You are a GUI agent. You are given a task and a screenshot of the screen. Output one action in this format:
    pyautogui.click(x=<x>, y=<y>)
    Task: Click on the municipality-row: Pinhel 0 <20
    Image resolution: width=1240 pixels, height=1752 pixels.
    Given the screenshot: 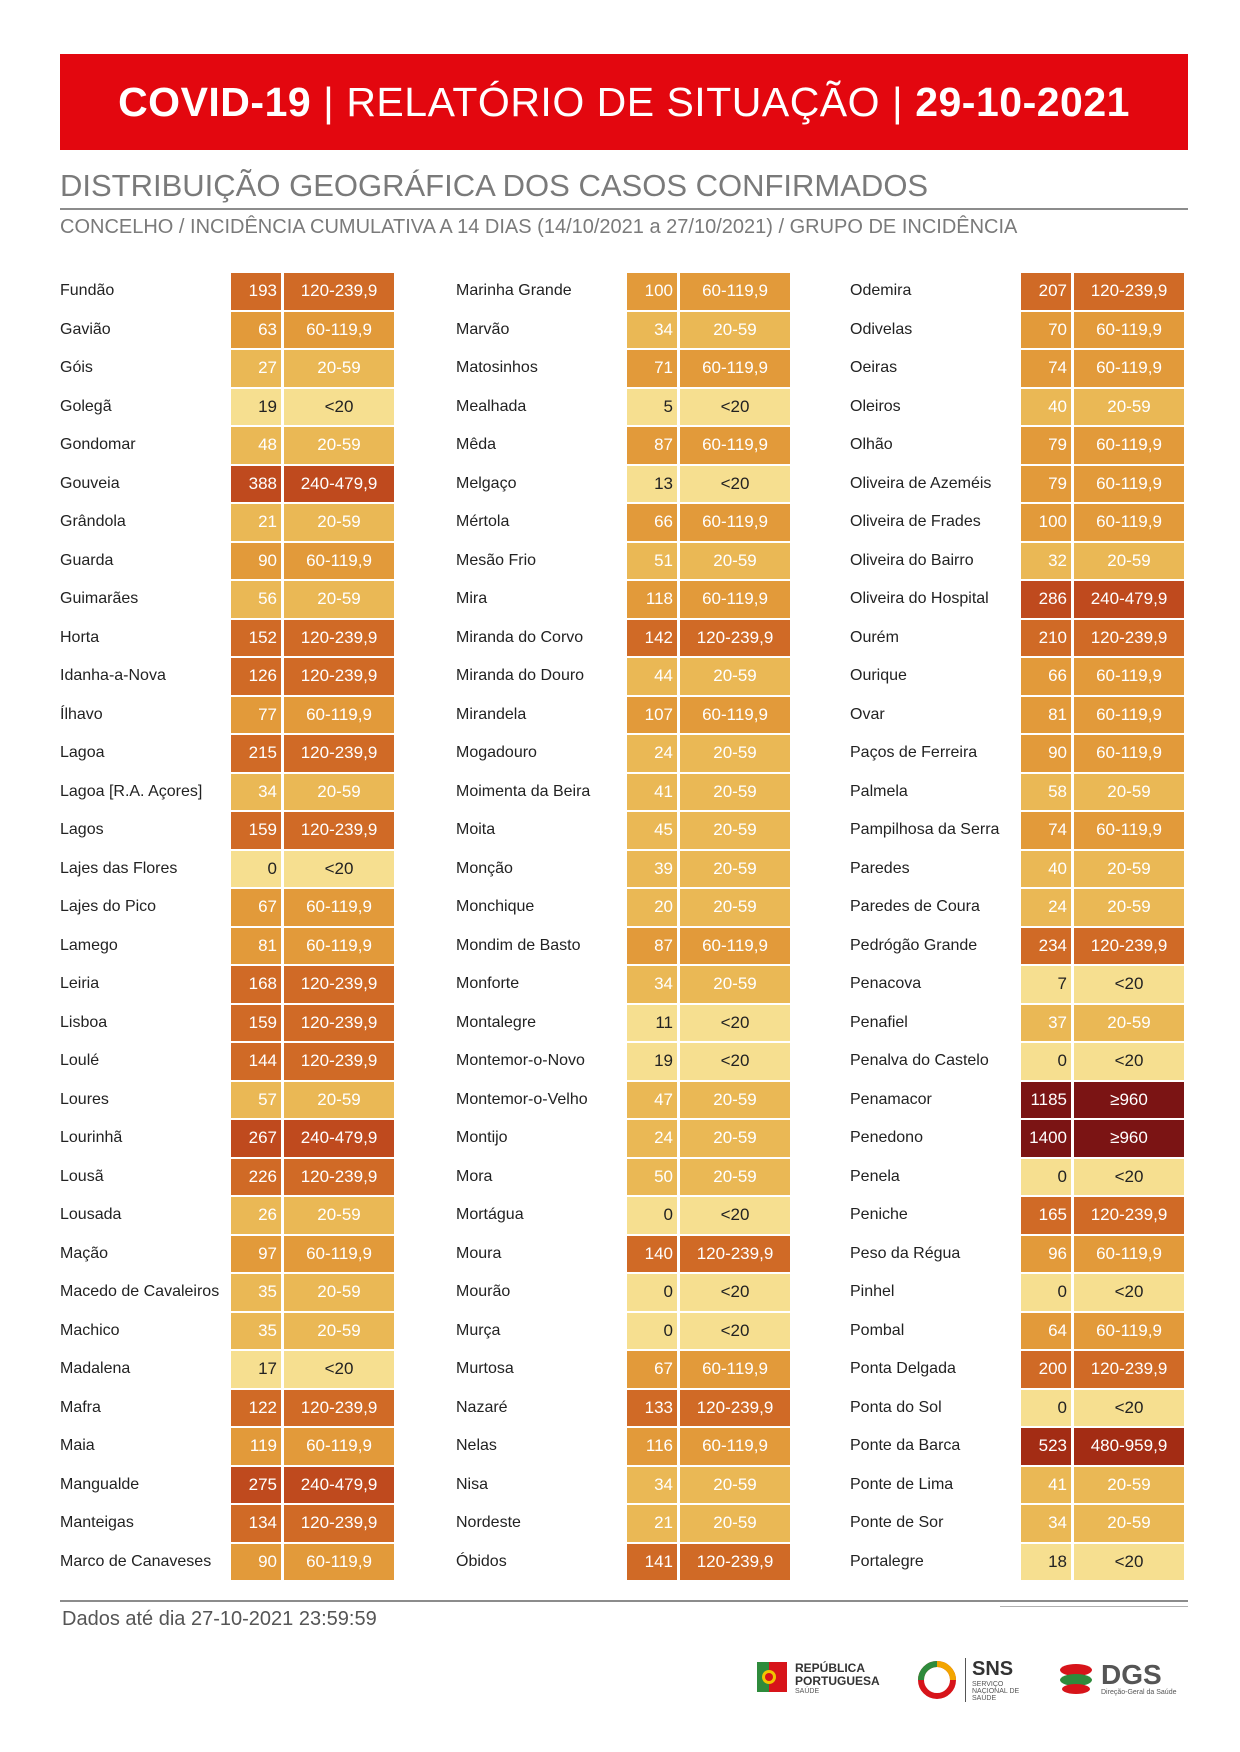 What is the action you would take?
    pyautogui.click(x=1017, y=1292)
    